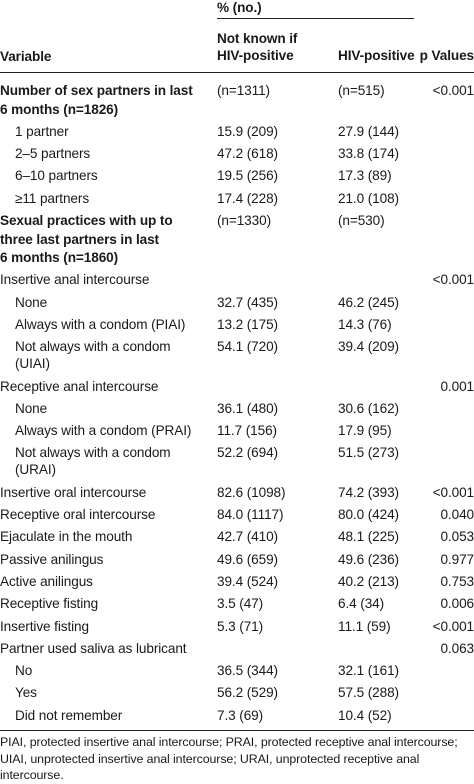 This screenshot has height=784, width=474. What do you see at coordinates (247, 408) in the screenshot?
I see `col1-value: 36.1 (480)` at bounding box center [247, 408].